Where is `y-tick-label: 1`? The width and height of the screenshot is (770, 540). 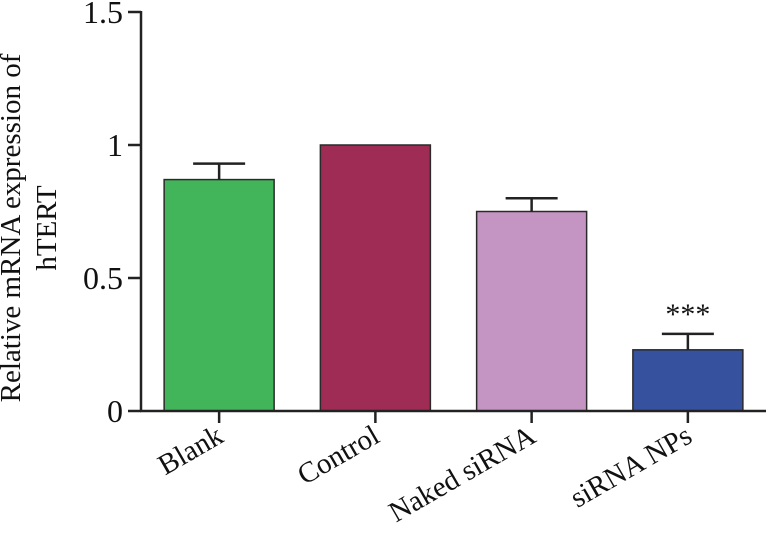 y-tick-label: 1 is located at coordinates (115, 145).